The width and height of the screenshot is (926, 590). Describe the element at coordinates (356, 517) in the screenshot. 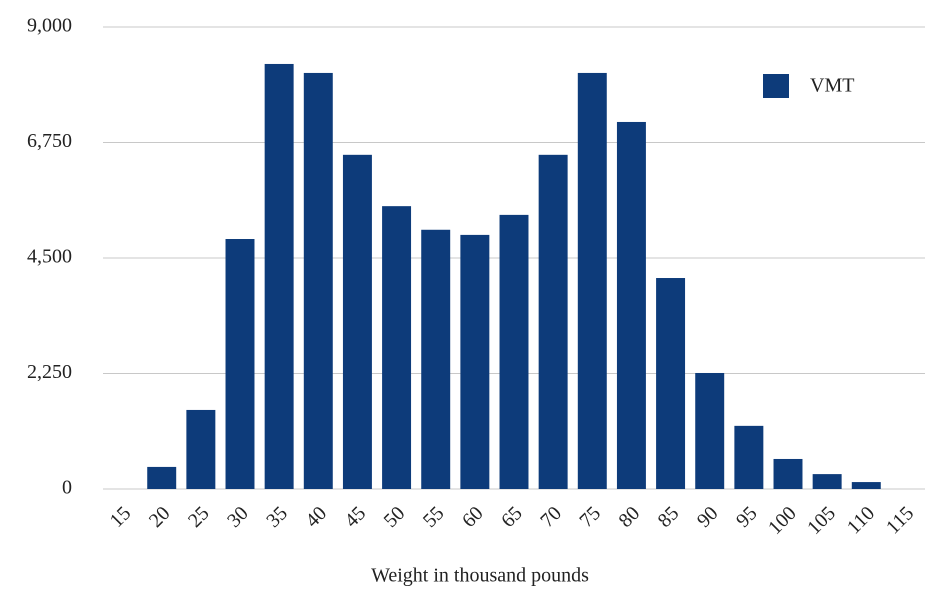

I see `x-tick-label: 45` at that location.